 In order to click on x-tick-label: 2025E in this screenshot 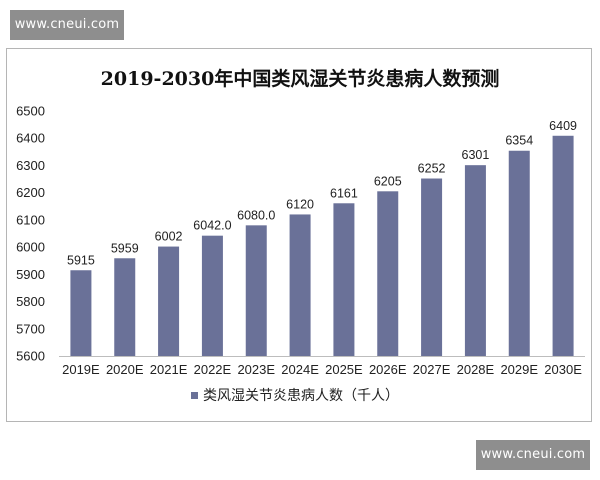, I will do `click(344, 369)`.